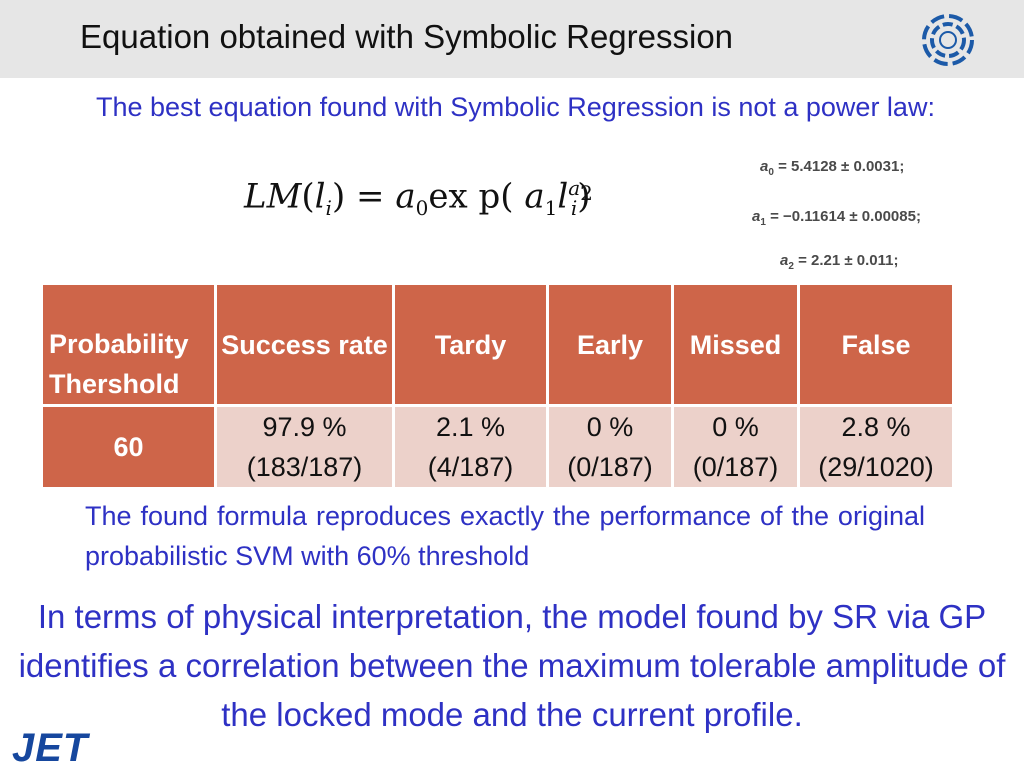 This screenshot has height=770, width=1024. Describe the element at coordinates (836, 218) in the screenshot. I see `coefficient-a1: a1 = −0.11614 ± 0.00085;` at that location.